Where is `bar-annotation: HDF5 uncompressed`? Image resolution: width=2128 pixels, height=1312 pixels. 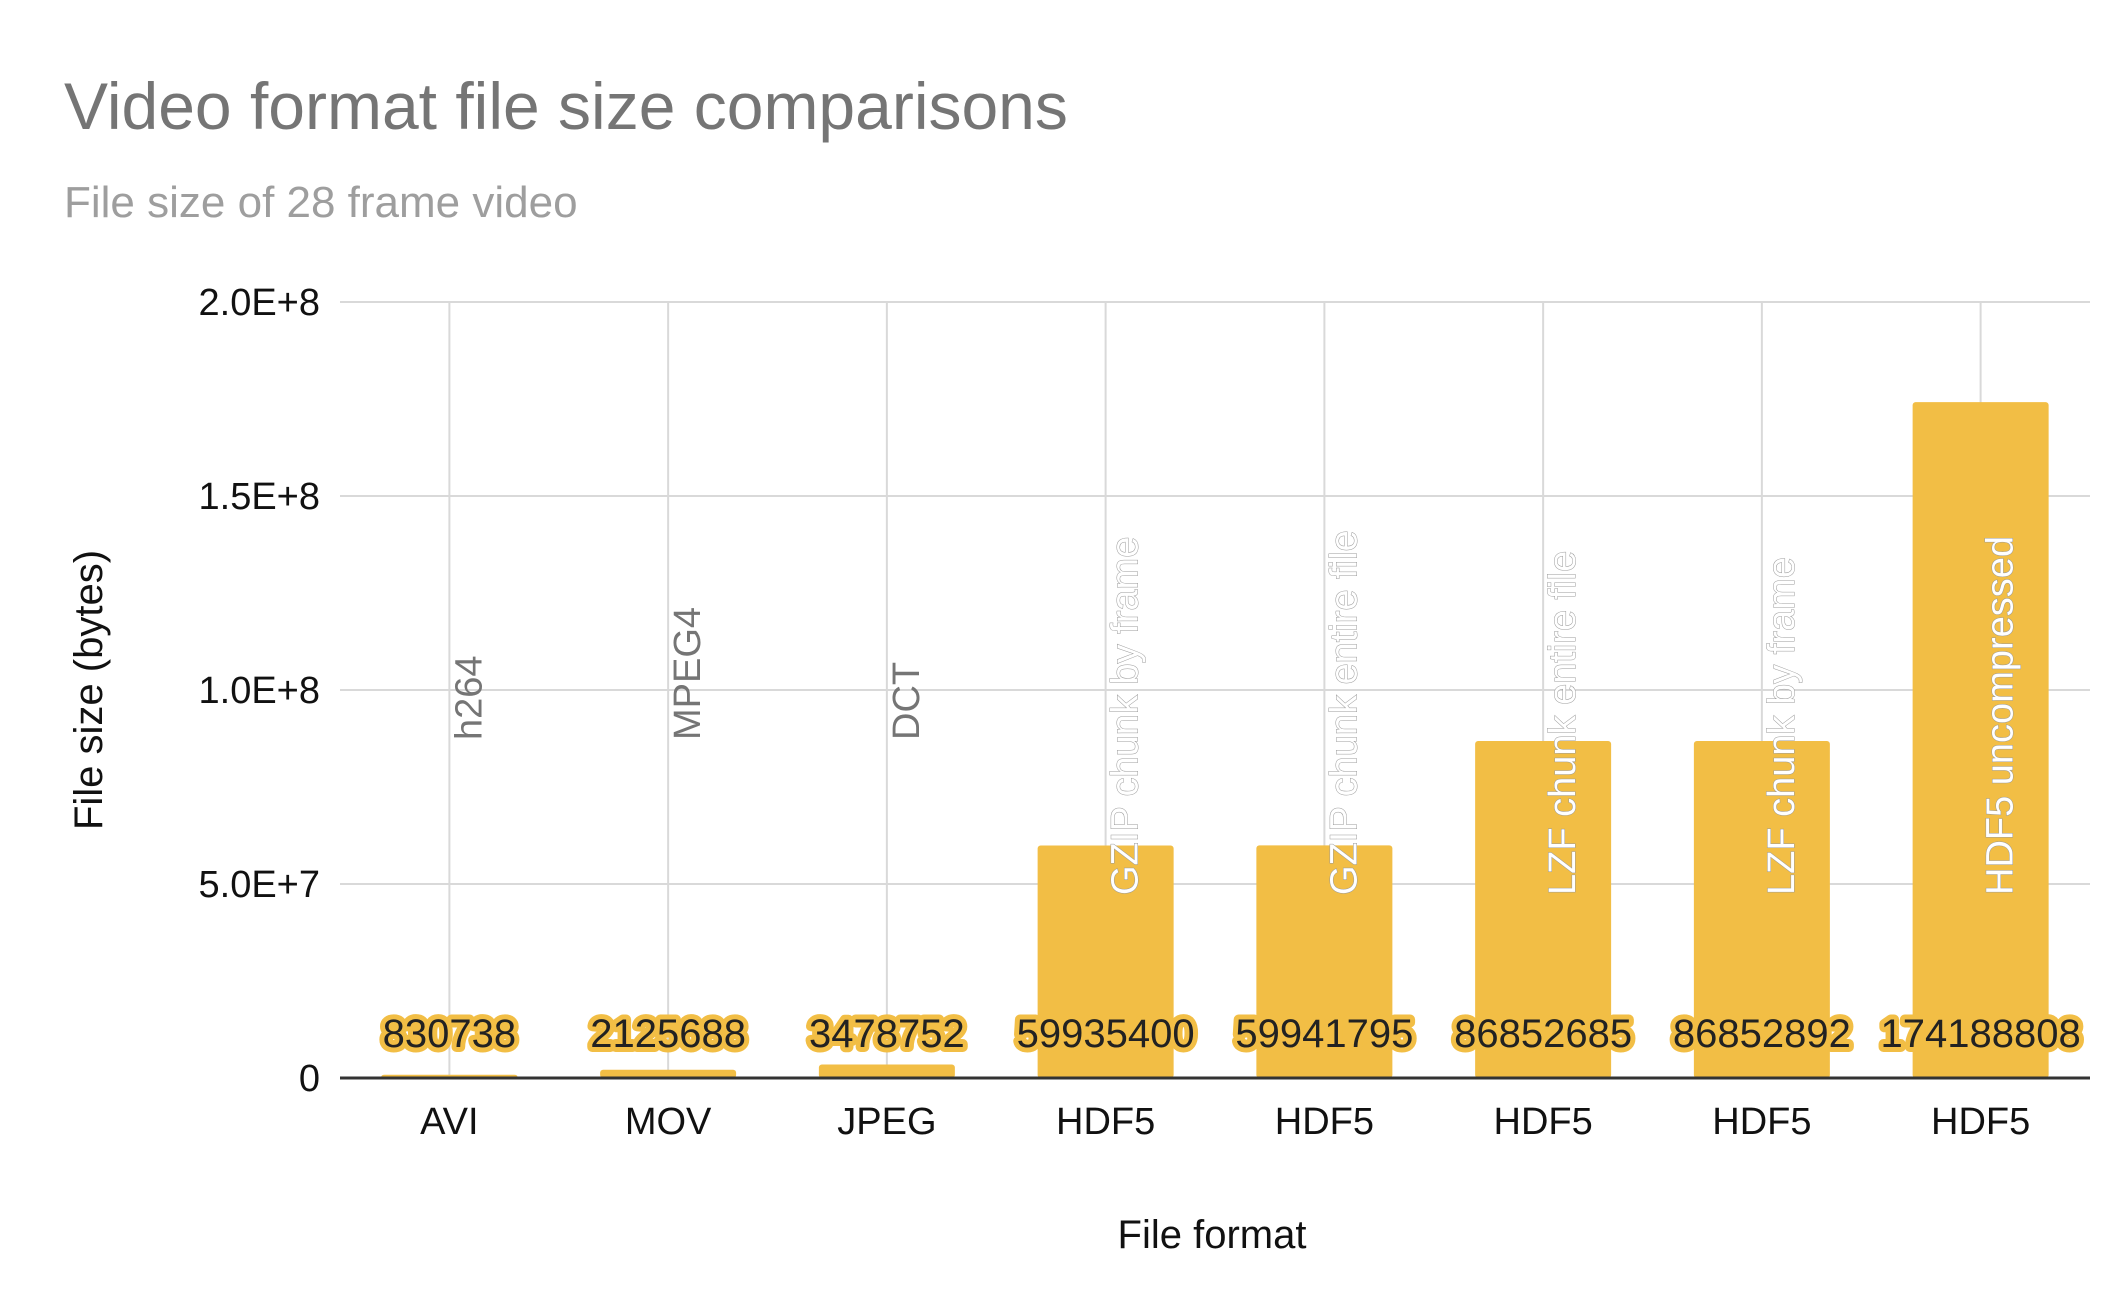 bar-annotation: HDF5 uncompressed is located at coordinates (2001, 715).